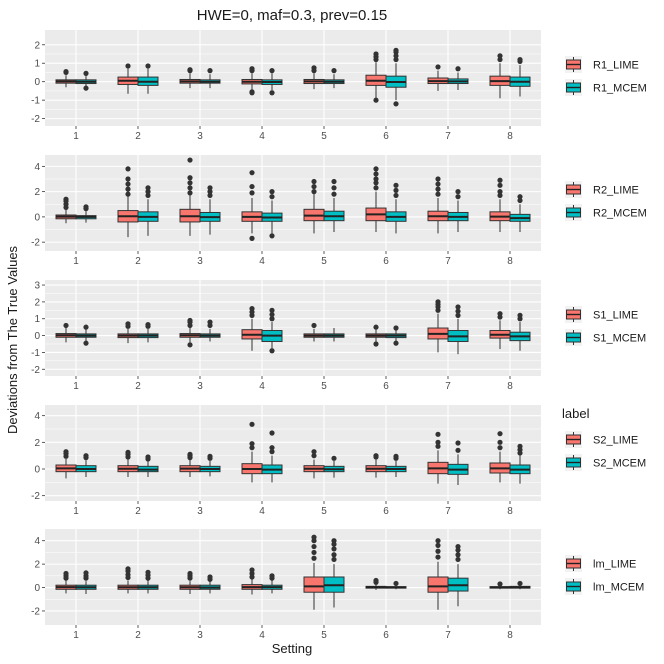 This screenshot has width=664, height=664. I want to click on y-tick-label: 1, so click(37, 319).